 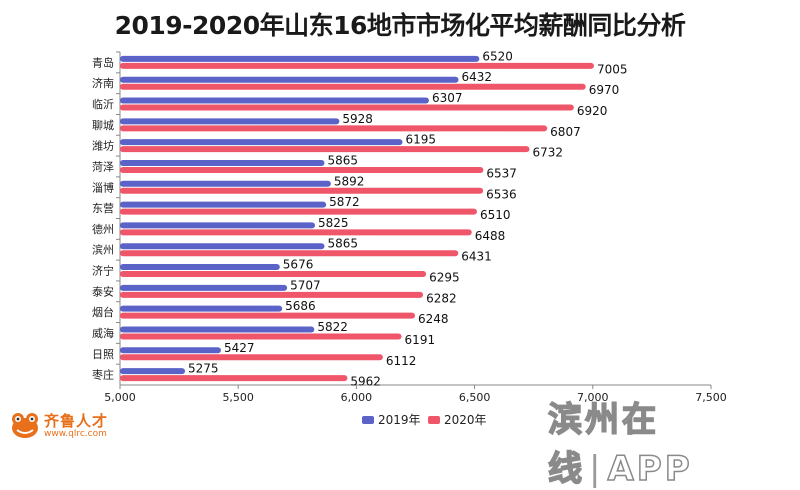 What do you see at coordinates (441, 298) in the screenshot?
I see `value-label-2020: 6282` at bounding box center [441, 298].